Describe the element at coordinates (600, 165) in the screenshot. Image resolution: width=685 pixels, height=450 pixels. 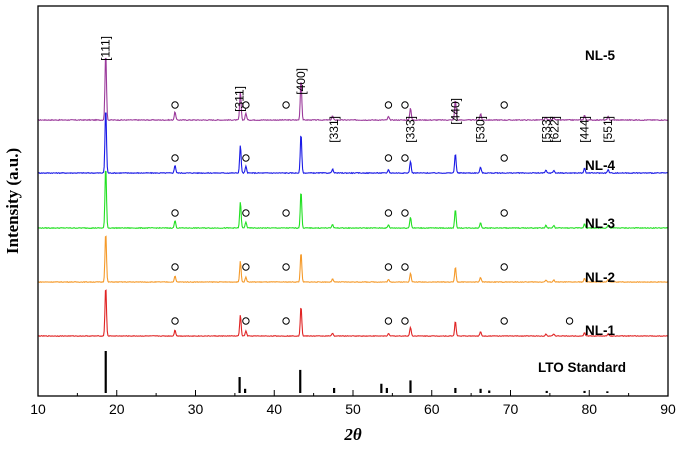
I see `series-label-nl-4: NL-4` at that location.